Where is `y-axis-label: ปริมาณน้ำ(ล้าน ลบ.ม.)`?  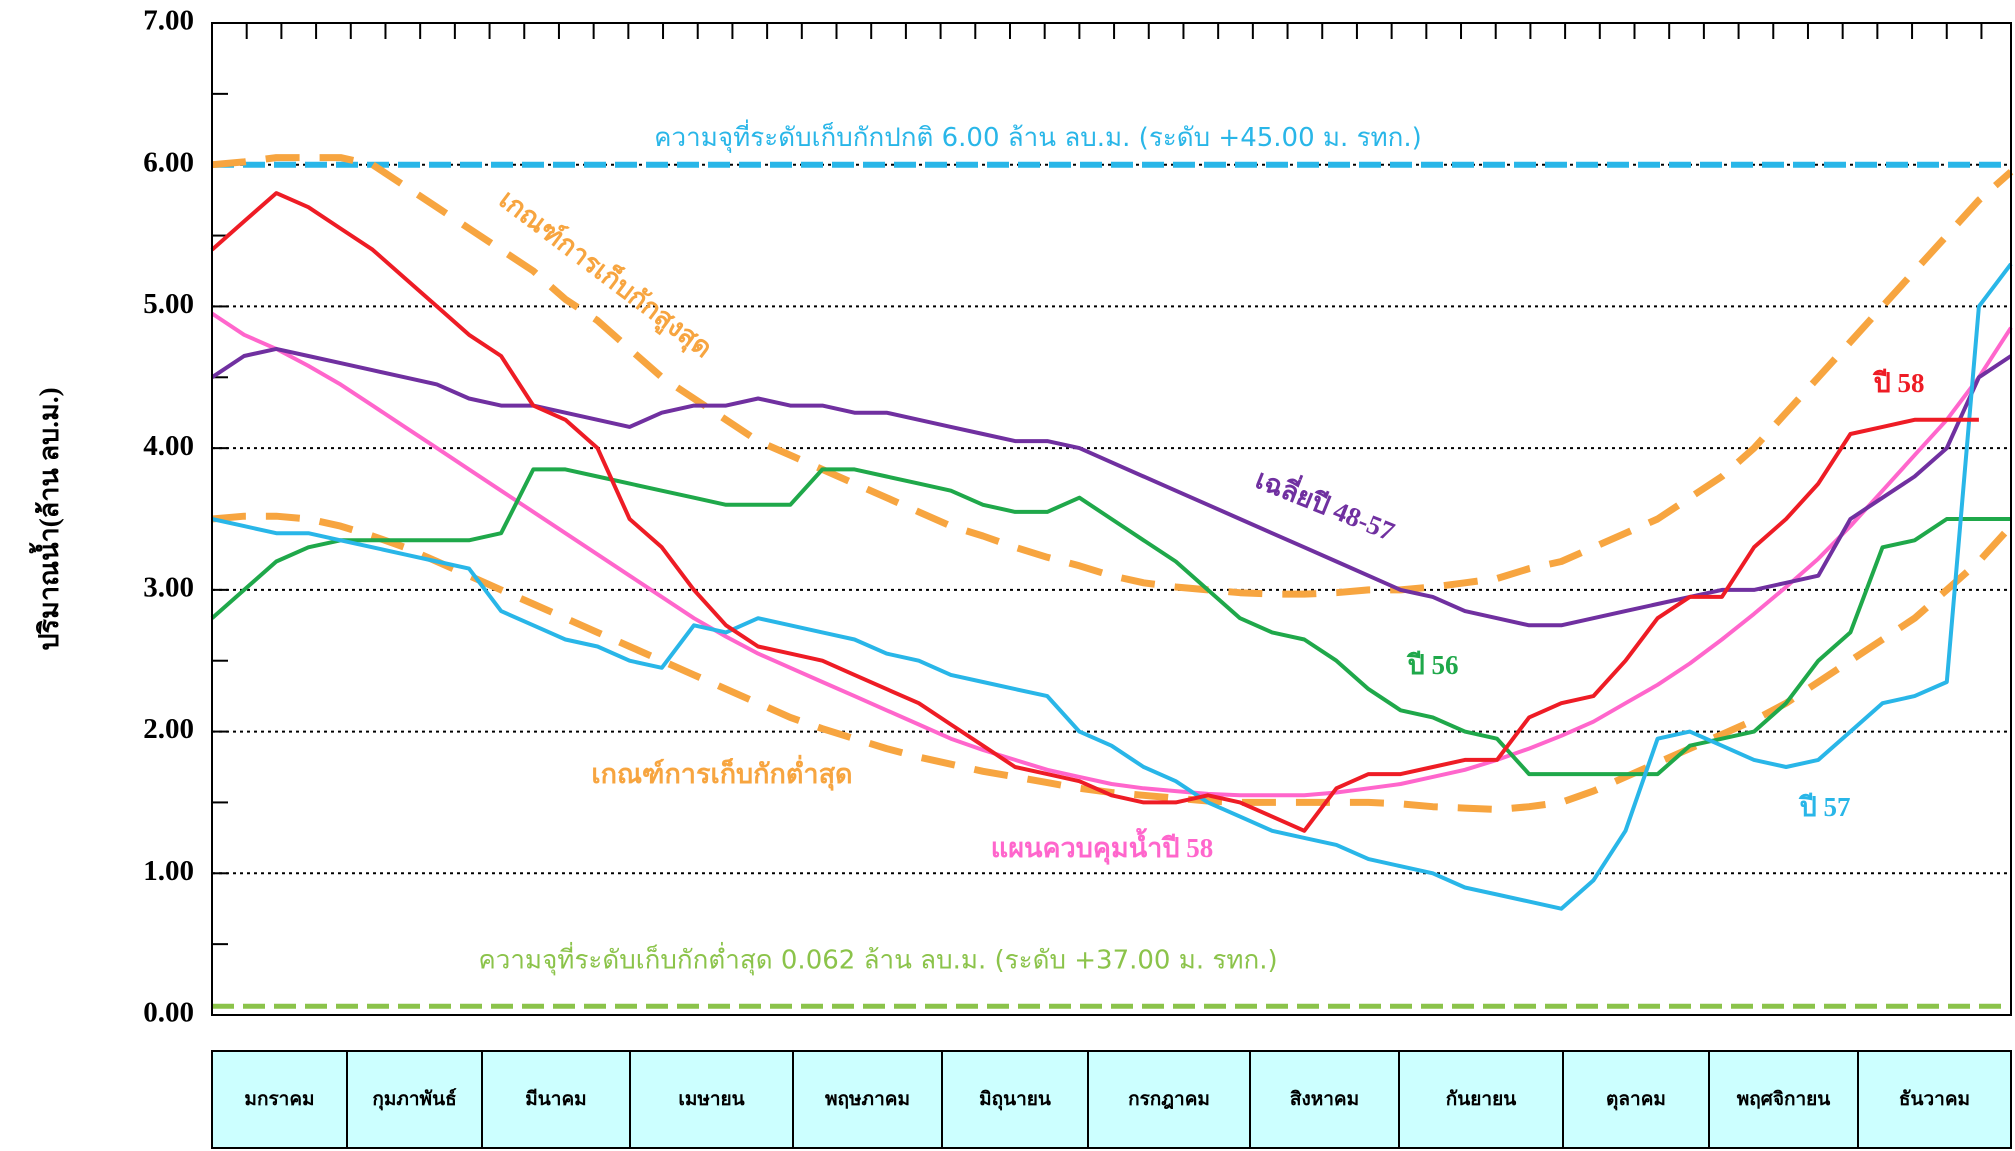 y-axis-label: ปริมาณน้ำ(ล้าน ลบ.ม.) is located at coordinates (46, 518).